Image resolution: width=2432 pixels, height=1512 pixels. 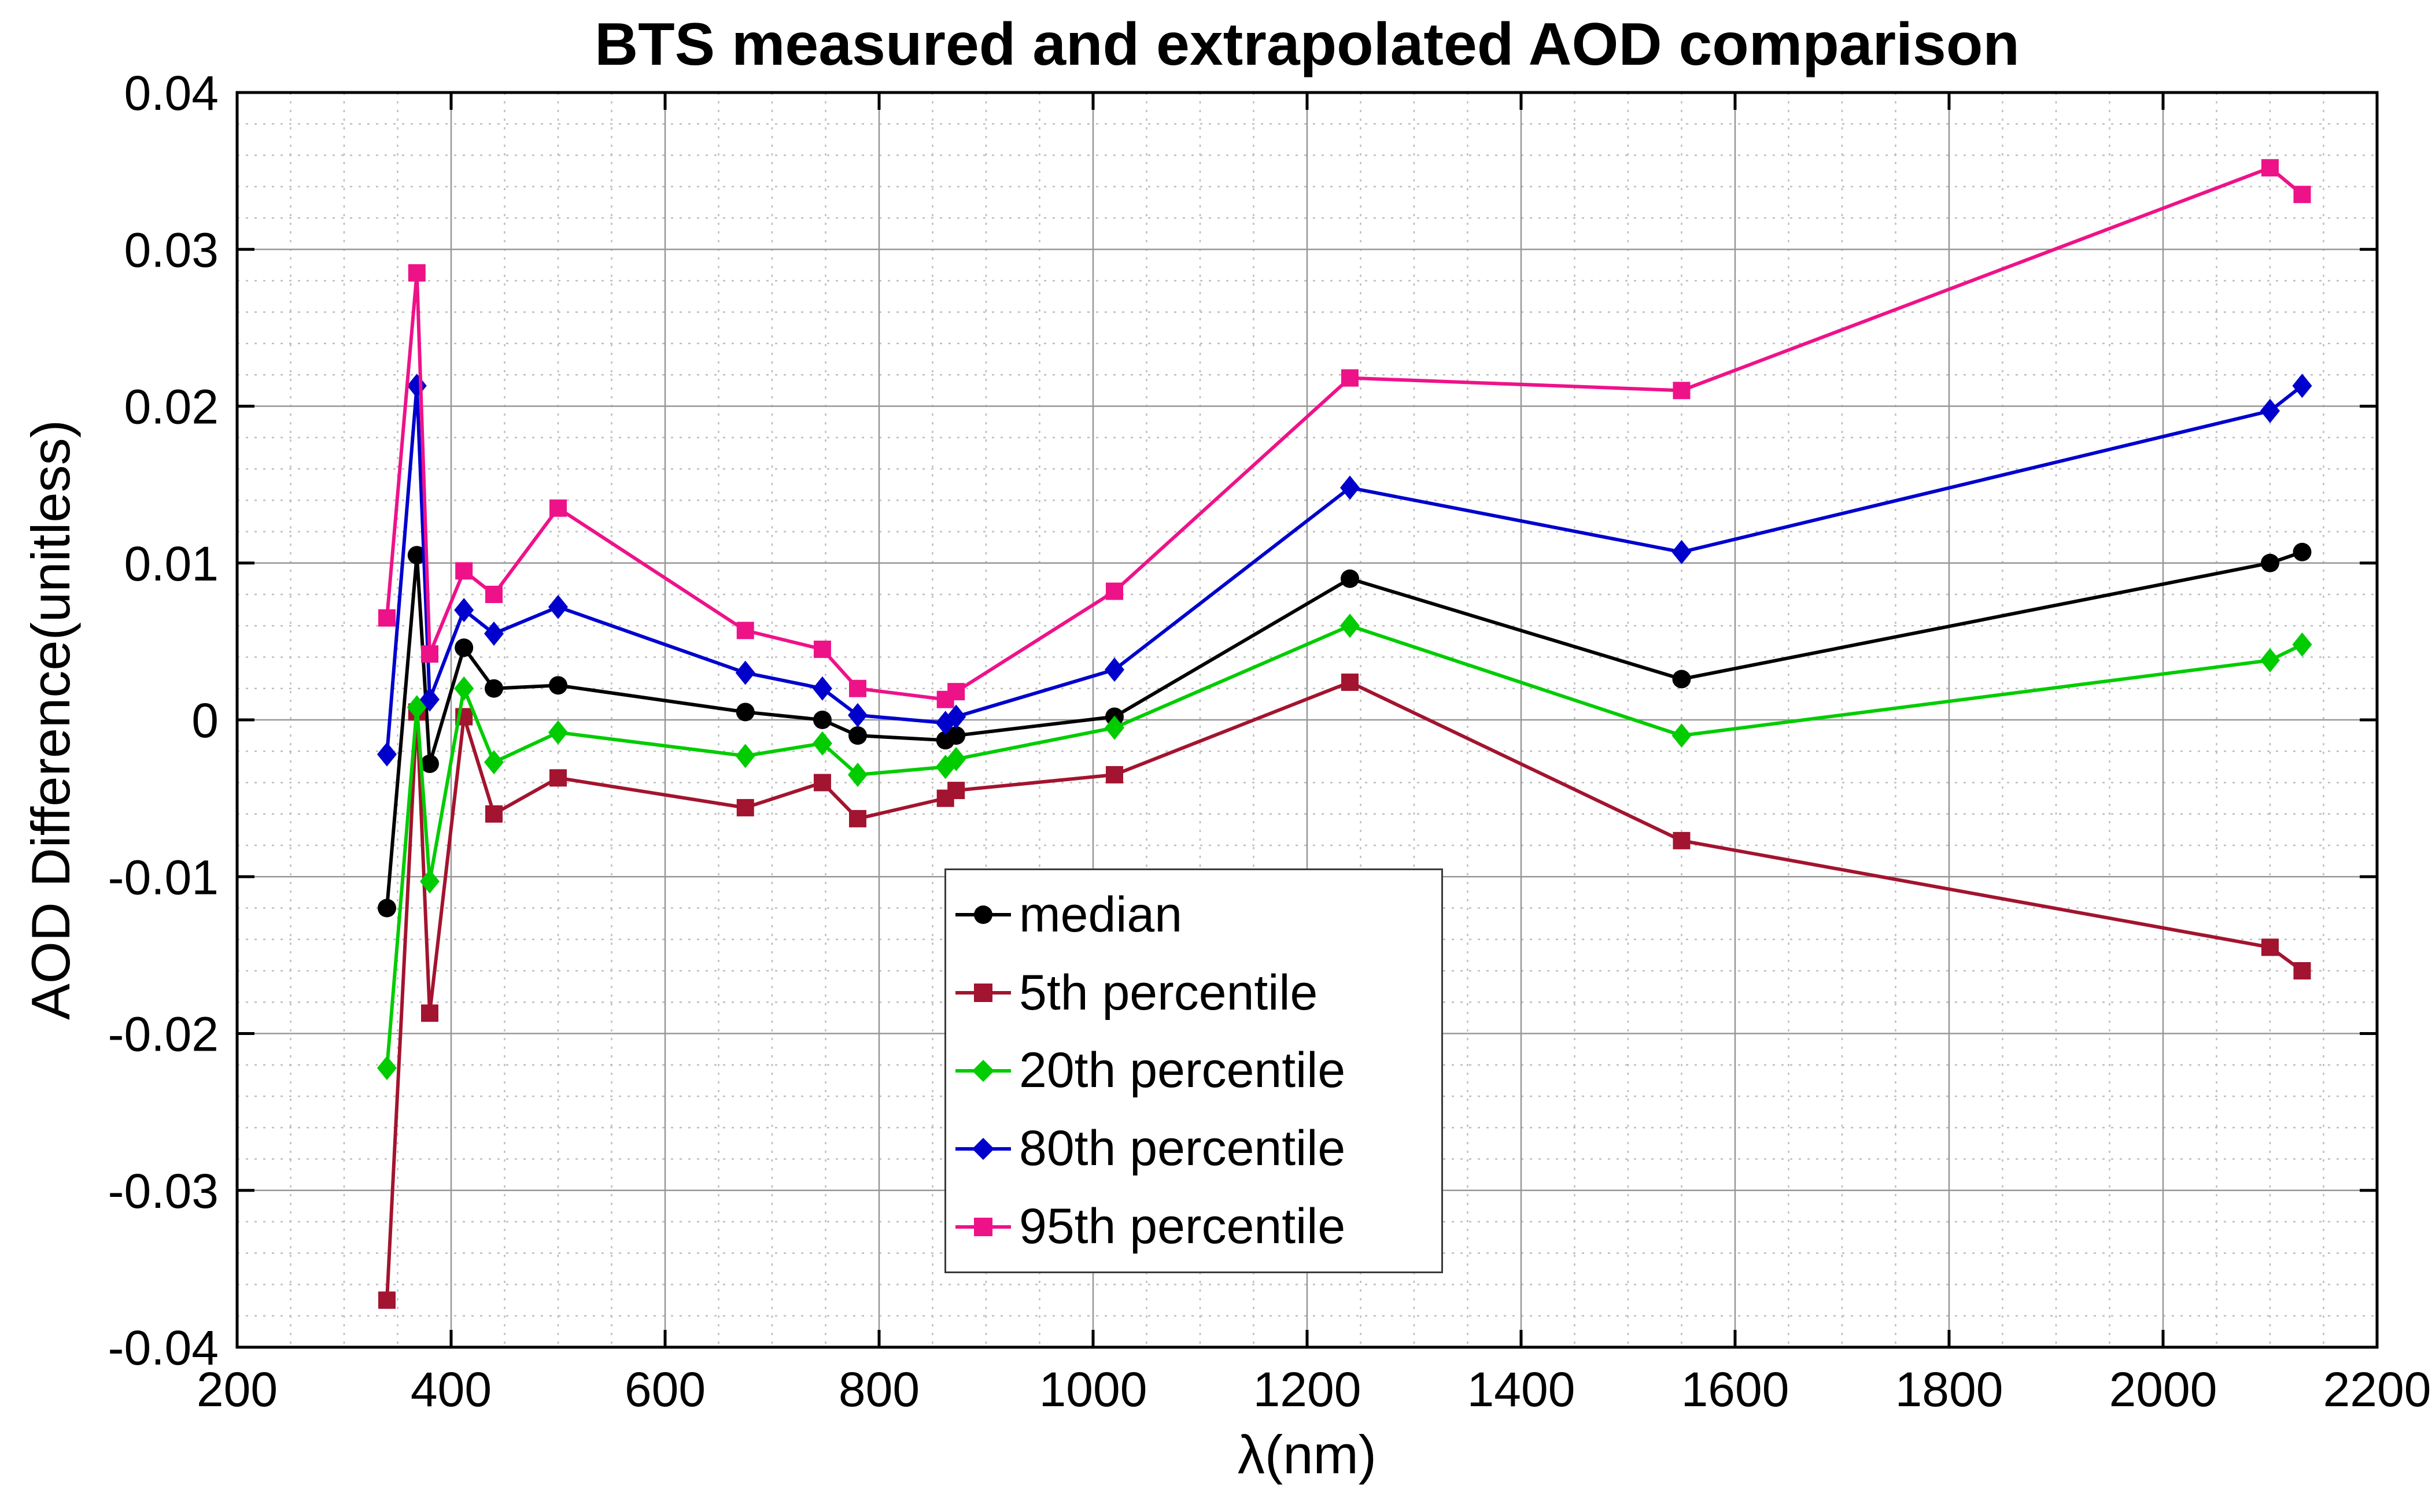 I want to click on x-tick-label: 1800, so click(x=1949, y=1389).